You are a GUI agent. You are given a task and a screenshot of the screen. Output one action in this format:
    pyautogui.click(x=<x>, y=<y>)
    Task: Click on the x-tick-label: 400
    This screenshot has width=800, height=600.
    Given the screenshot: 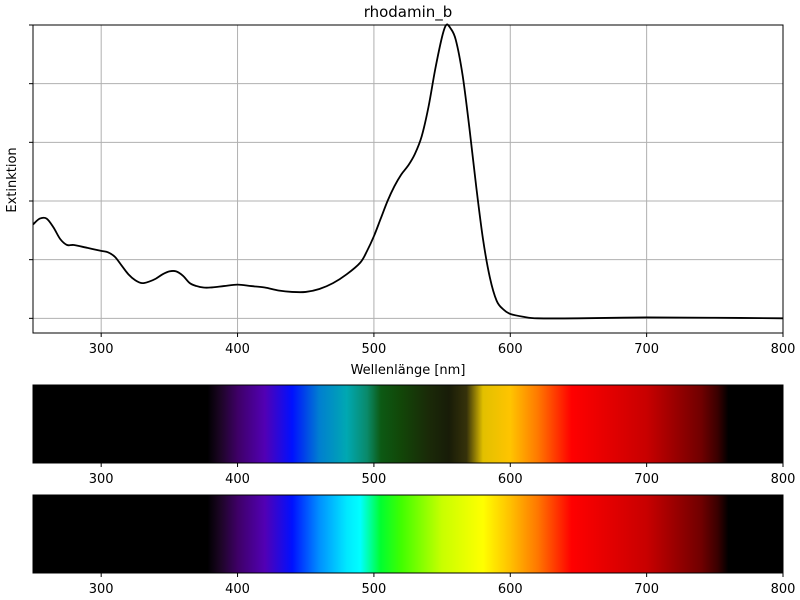 What is the action you would take?
    pyautogui.click(x=237, y=349)
    